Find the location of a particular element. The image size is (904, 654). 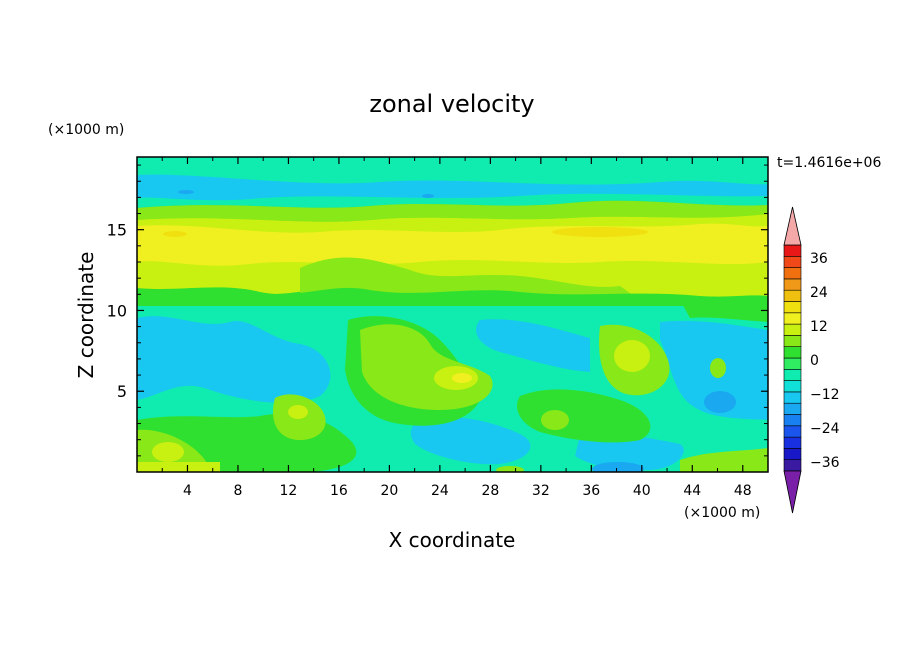

colorbar-tick-label: −36 is located at coordinates (825, 463).